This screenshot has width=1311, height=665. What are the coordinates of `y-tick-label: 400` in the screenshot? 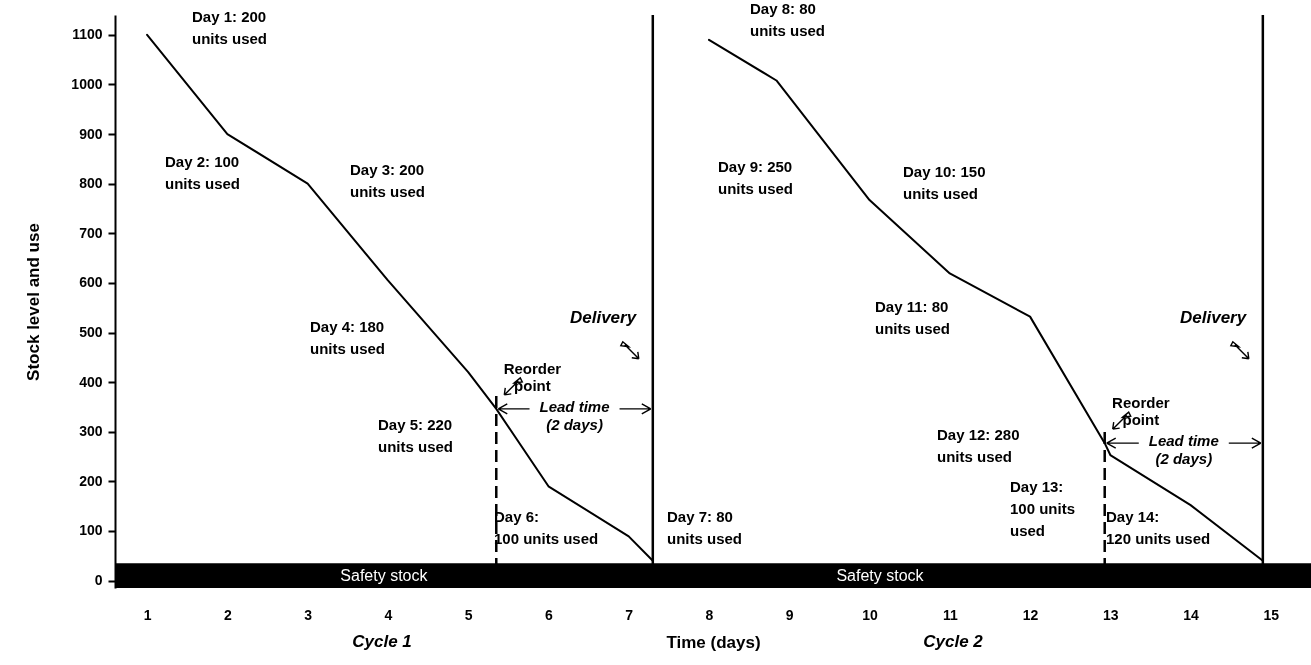 It's located at (91, 381).